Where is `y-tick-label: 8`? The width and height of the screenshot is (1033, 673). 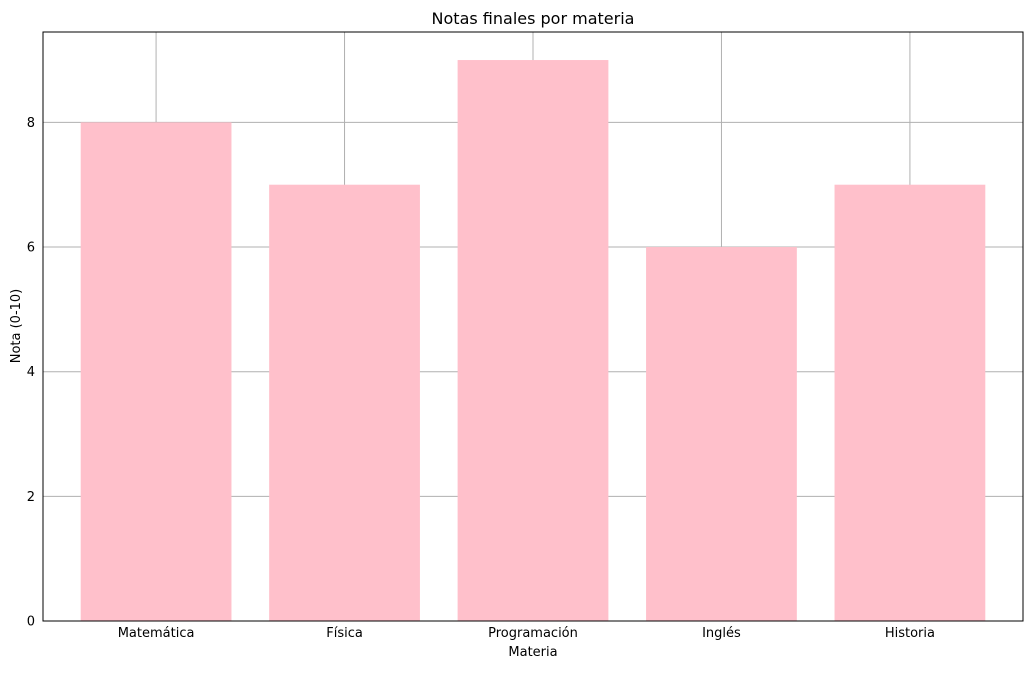
y-tick-label: 8 is located at coordinates (31, 123).